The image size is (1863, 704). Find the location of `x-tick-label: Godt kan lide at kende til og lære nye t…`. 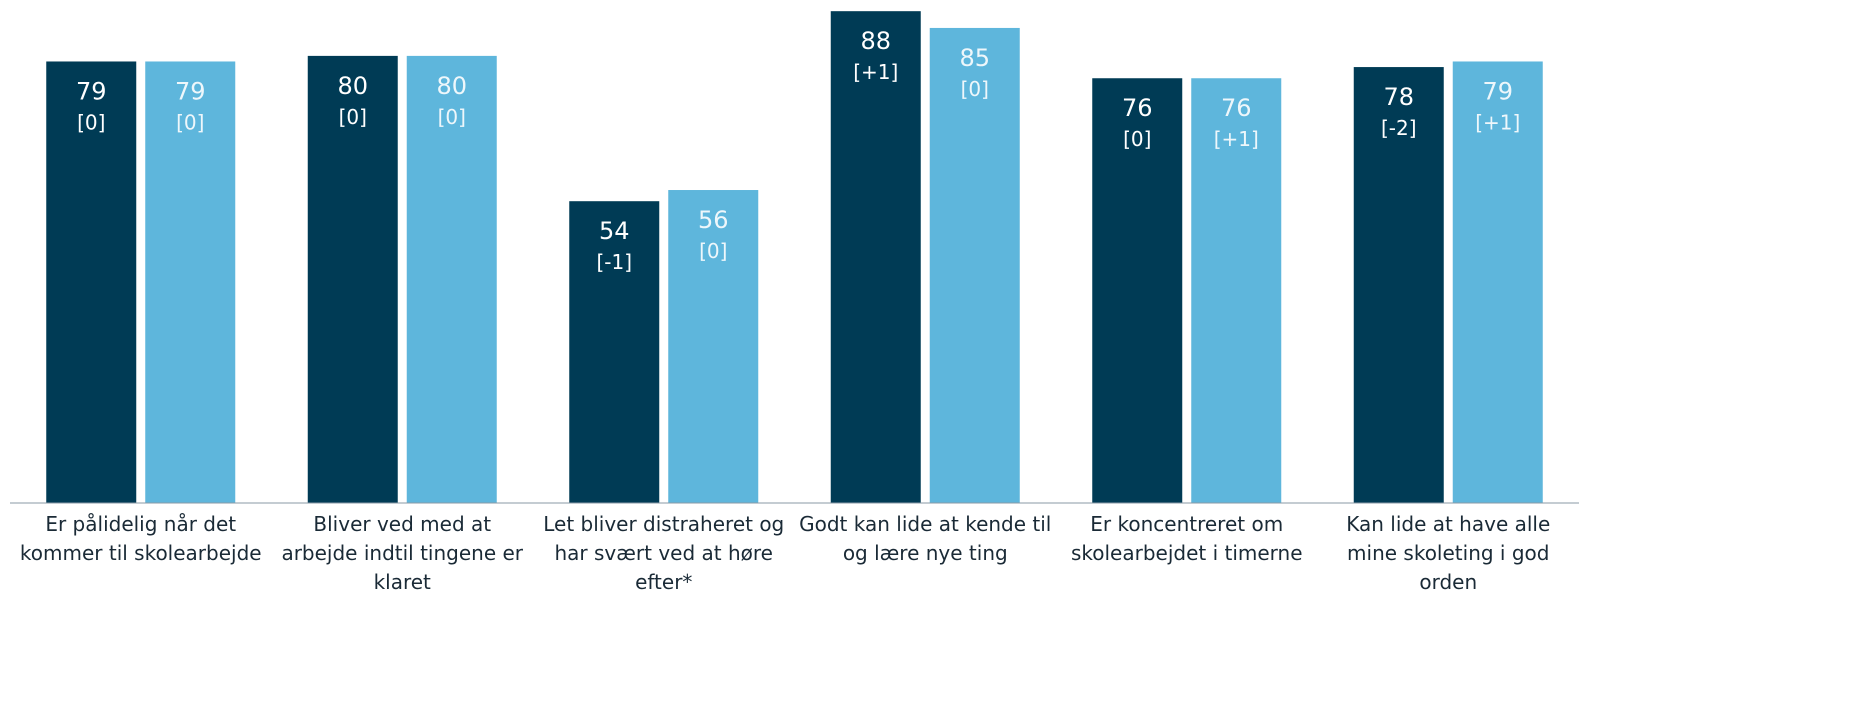

x-tick-label: Godt kan lide at kende til og lære nye t… is located at coordinates (925, 538).